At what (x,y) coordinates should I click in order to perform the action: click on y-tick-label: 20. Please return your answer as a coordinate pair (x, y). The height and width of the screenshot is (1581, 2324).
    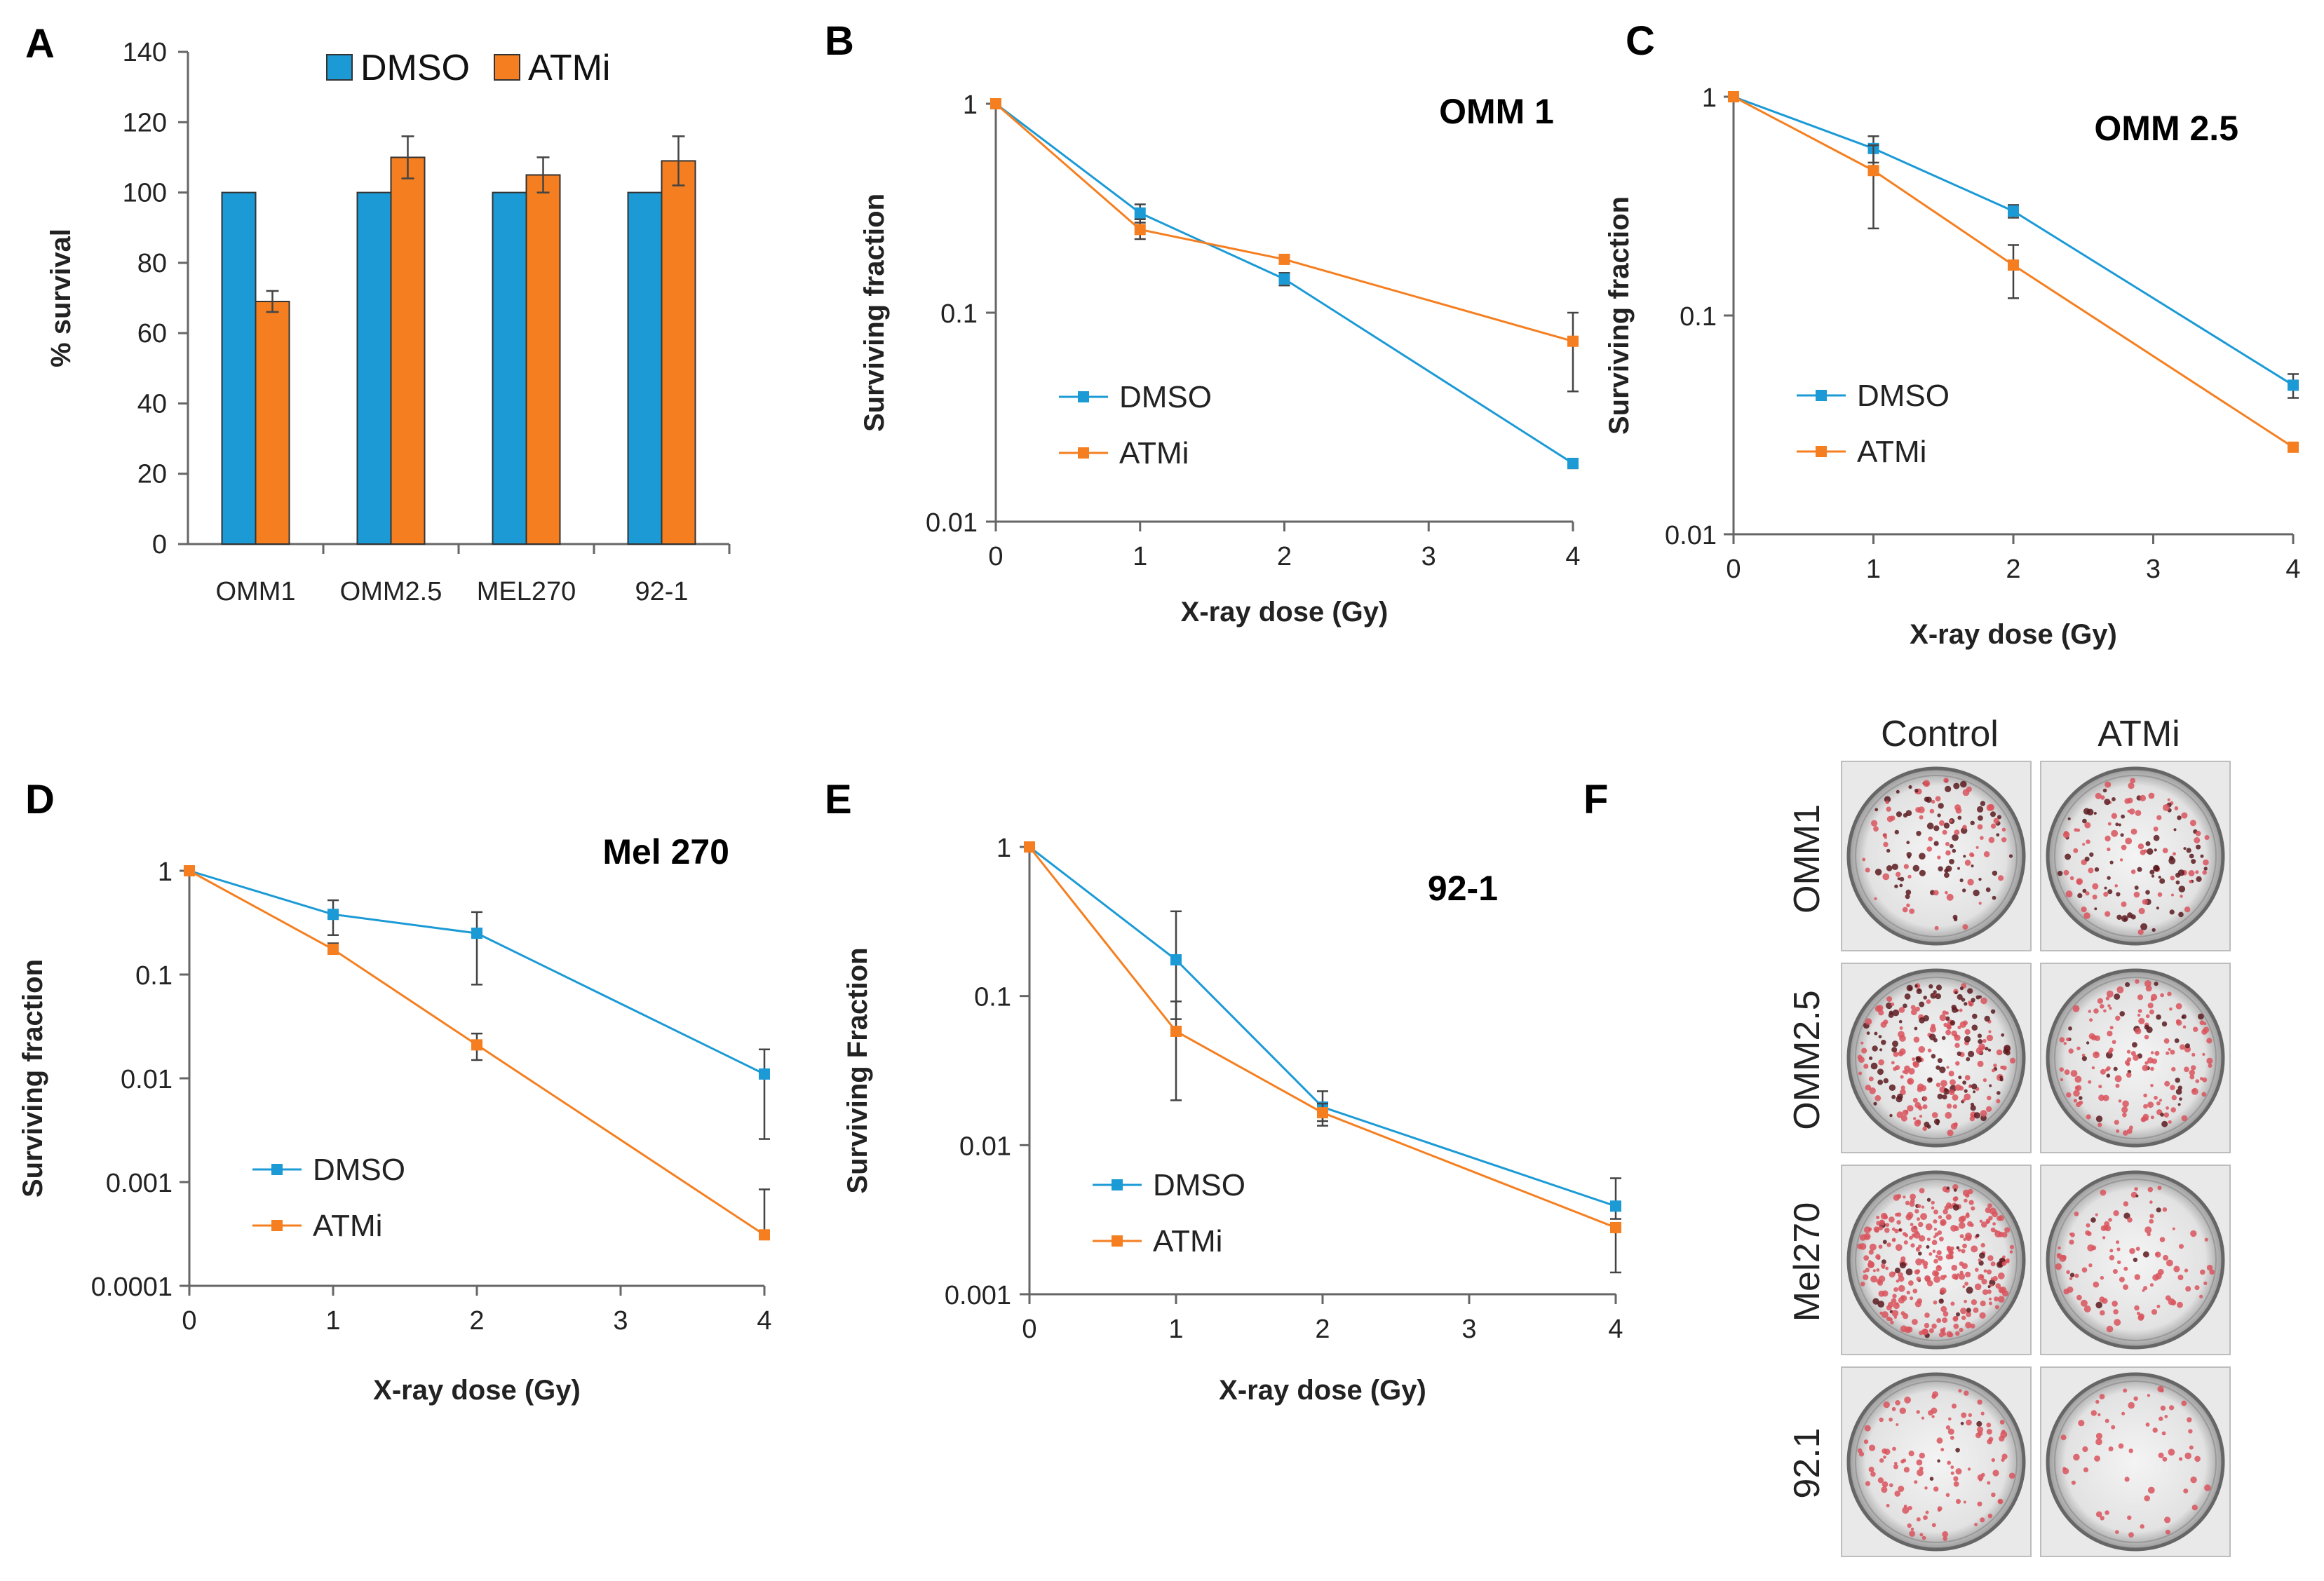
    Looking at the image, I should click on (152, 474).